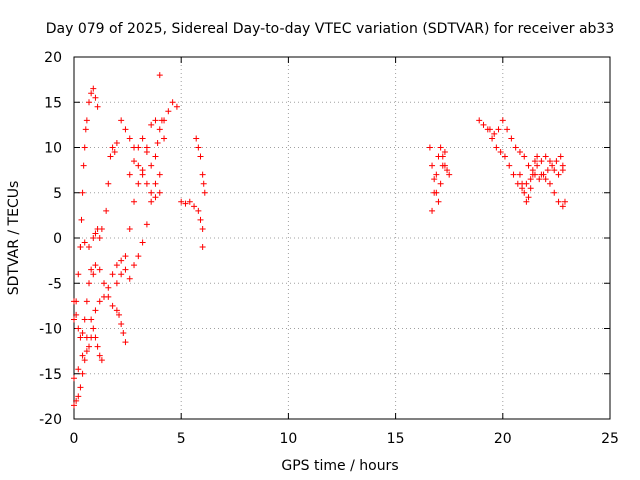 This screenshot has width=640, height=480. What do you see at coordinates (339, 466) in the screenshot?
I see `x-axis-label: GPS time / hours` at bounding box center [339, 466].